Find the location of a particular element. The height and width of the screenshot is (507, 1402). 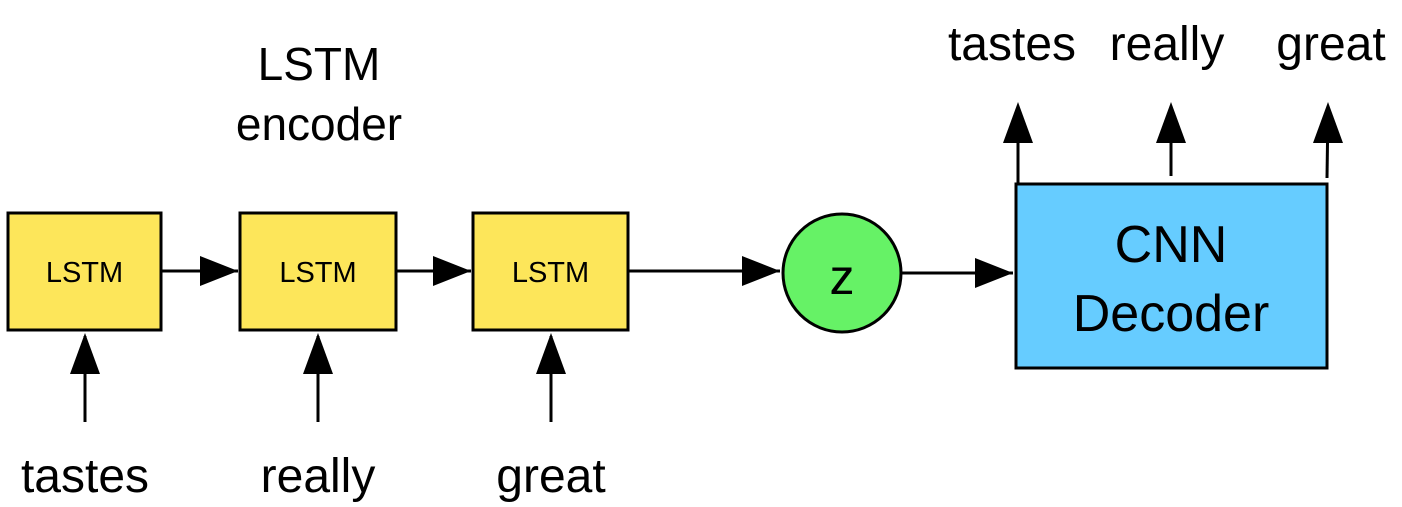

lstm-cell-1: LSTM is located at coordinates (84, 271).